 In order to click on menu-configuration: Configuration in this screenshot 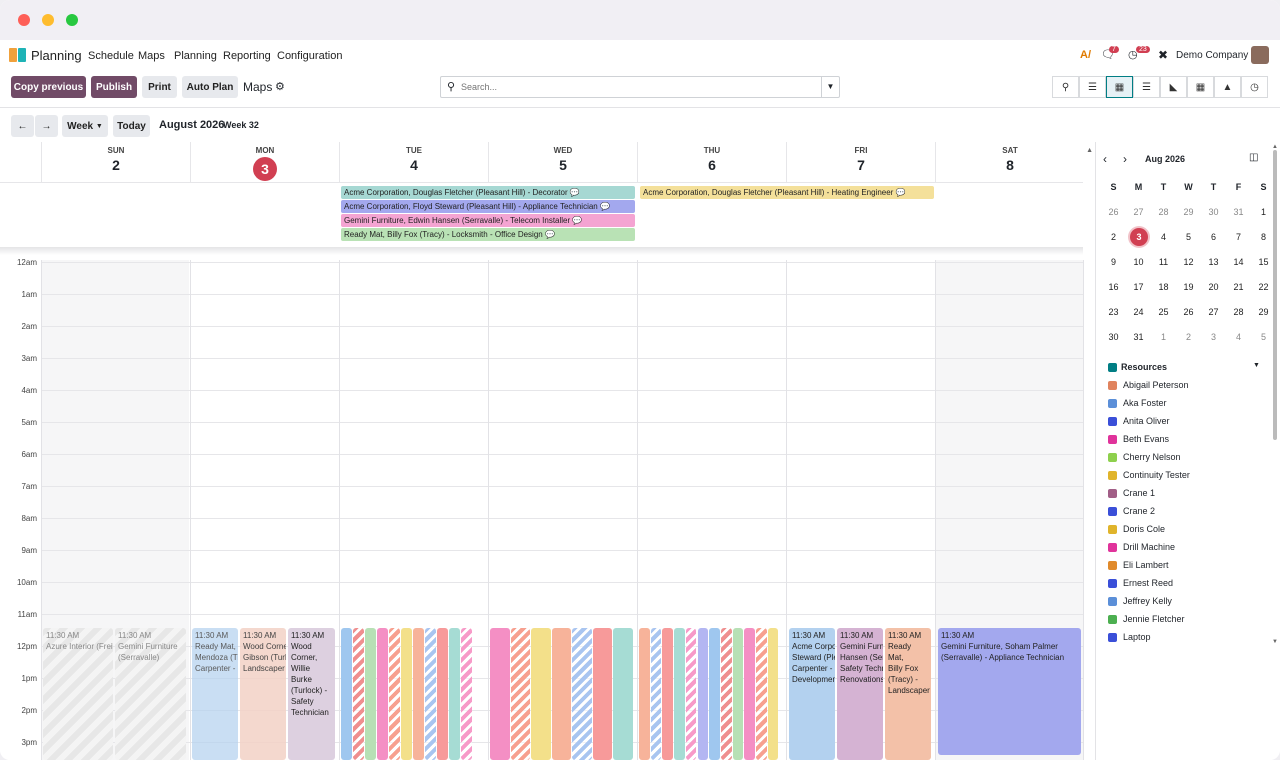, I will do `click(310, 56)`.